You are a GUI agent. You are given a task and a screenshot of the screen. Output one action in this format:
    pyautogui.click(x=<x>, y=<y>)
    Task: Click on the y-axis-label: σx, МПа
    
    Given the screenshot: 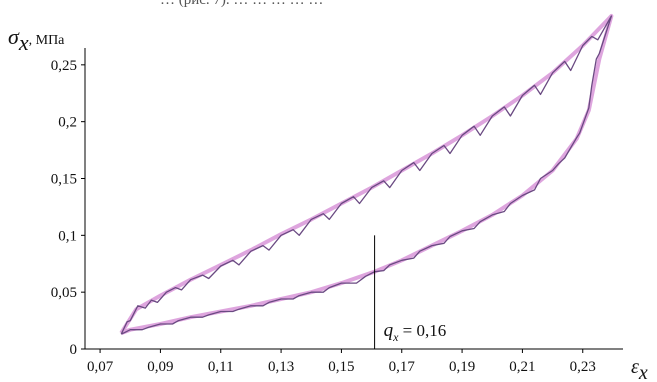 What is the action you would take?
    pyautogui.click(x=36, y=39)
    